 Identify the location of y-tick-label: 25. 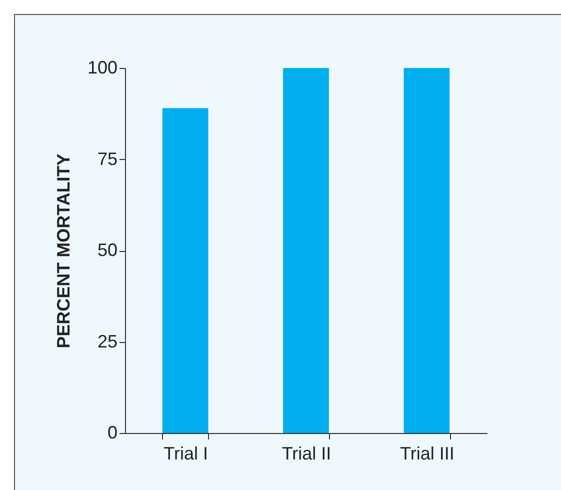
(107, 341).